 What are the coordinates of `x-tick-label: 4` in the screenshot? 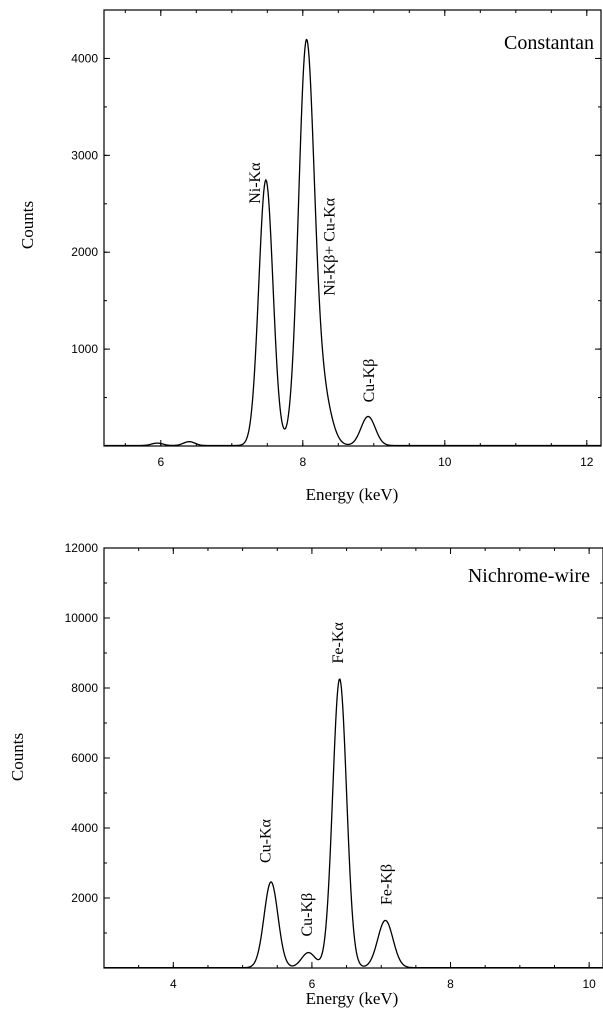 It's located at (173, 984).